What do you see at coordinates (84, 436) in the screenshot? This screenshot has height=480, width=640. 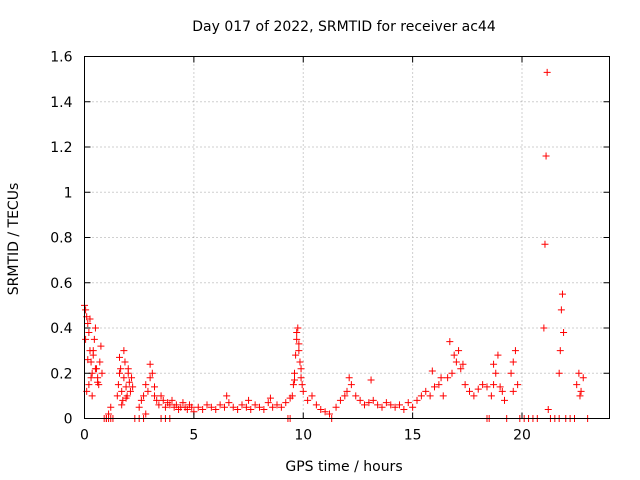 I see `x-tick-label: 0` at bounding box center [84, 436].